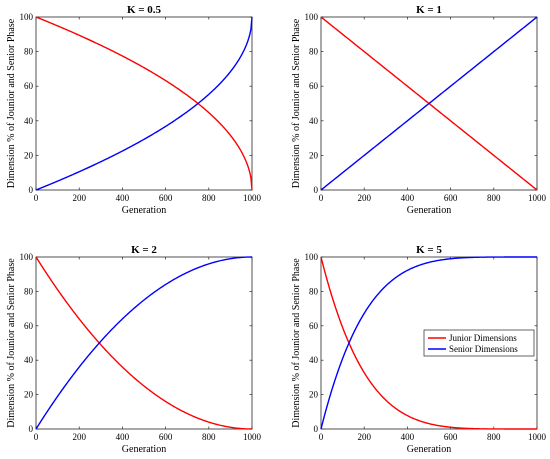 Image resolution: width=550 pixels, height=459 pixels. Describe the element at coordinates (483, 338) in the screenshot. I see `legend-label: Junior Dimensions` at that location.